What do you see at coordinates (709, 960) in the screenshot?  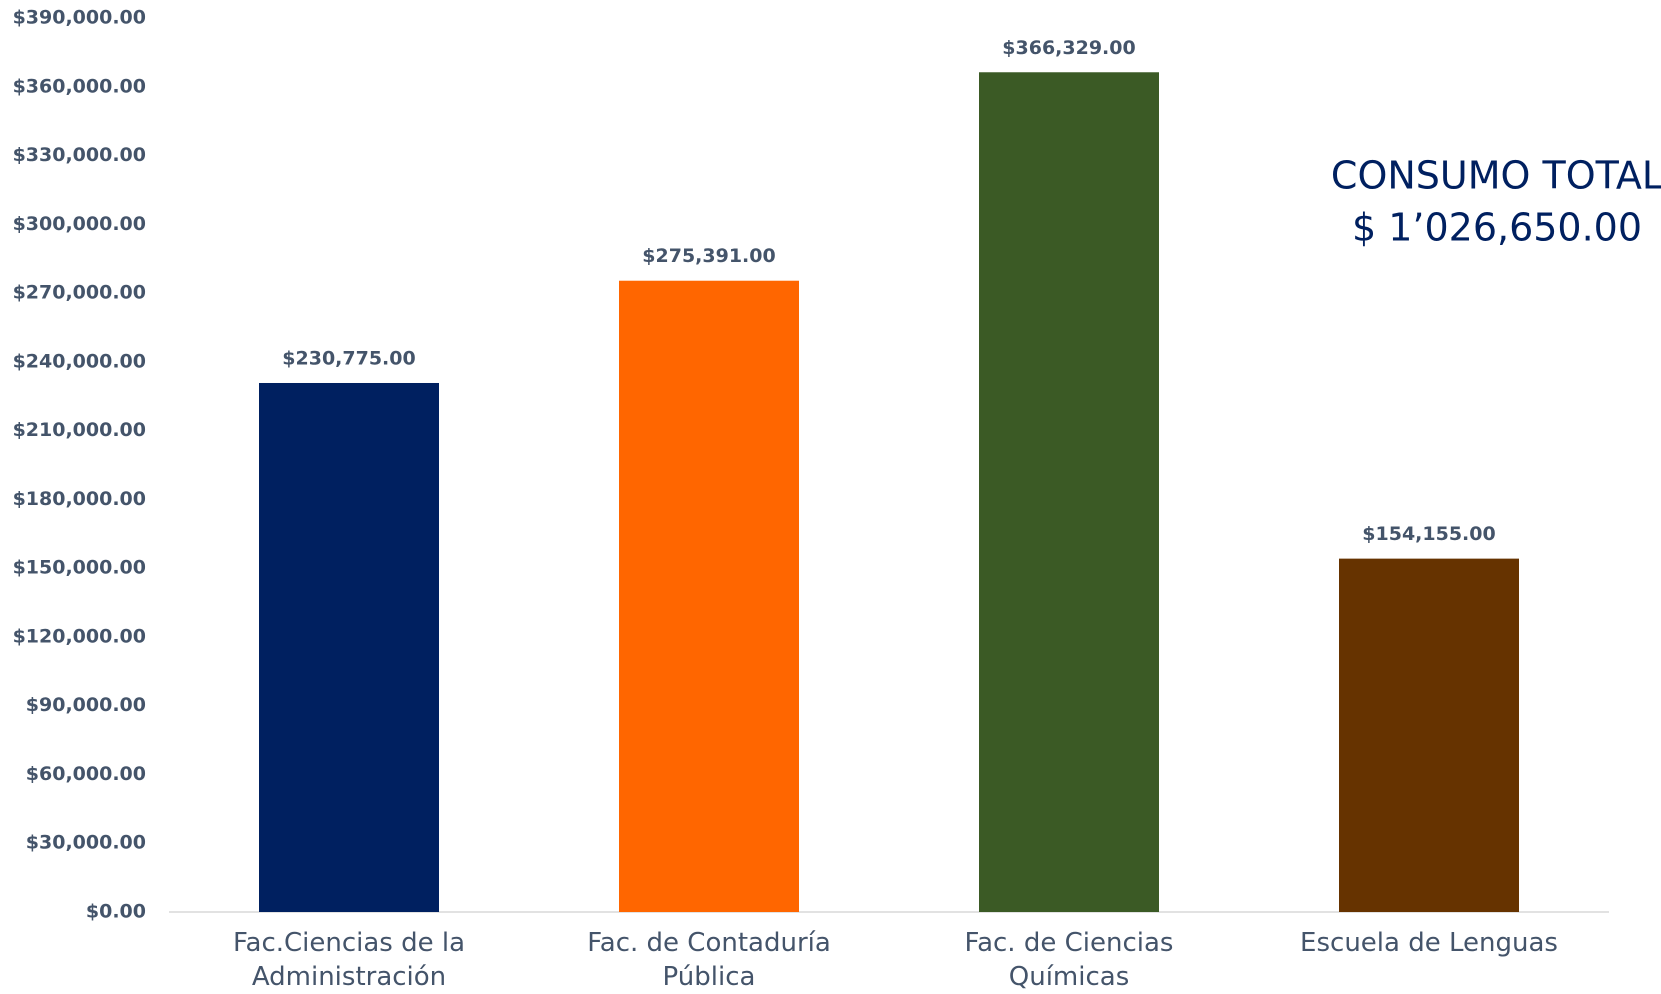 I see `x-tick-label: Fac. de Contaduría Pública` at bounding box center [709, 960].